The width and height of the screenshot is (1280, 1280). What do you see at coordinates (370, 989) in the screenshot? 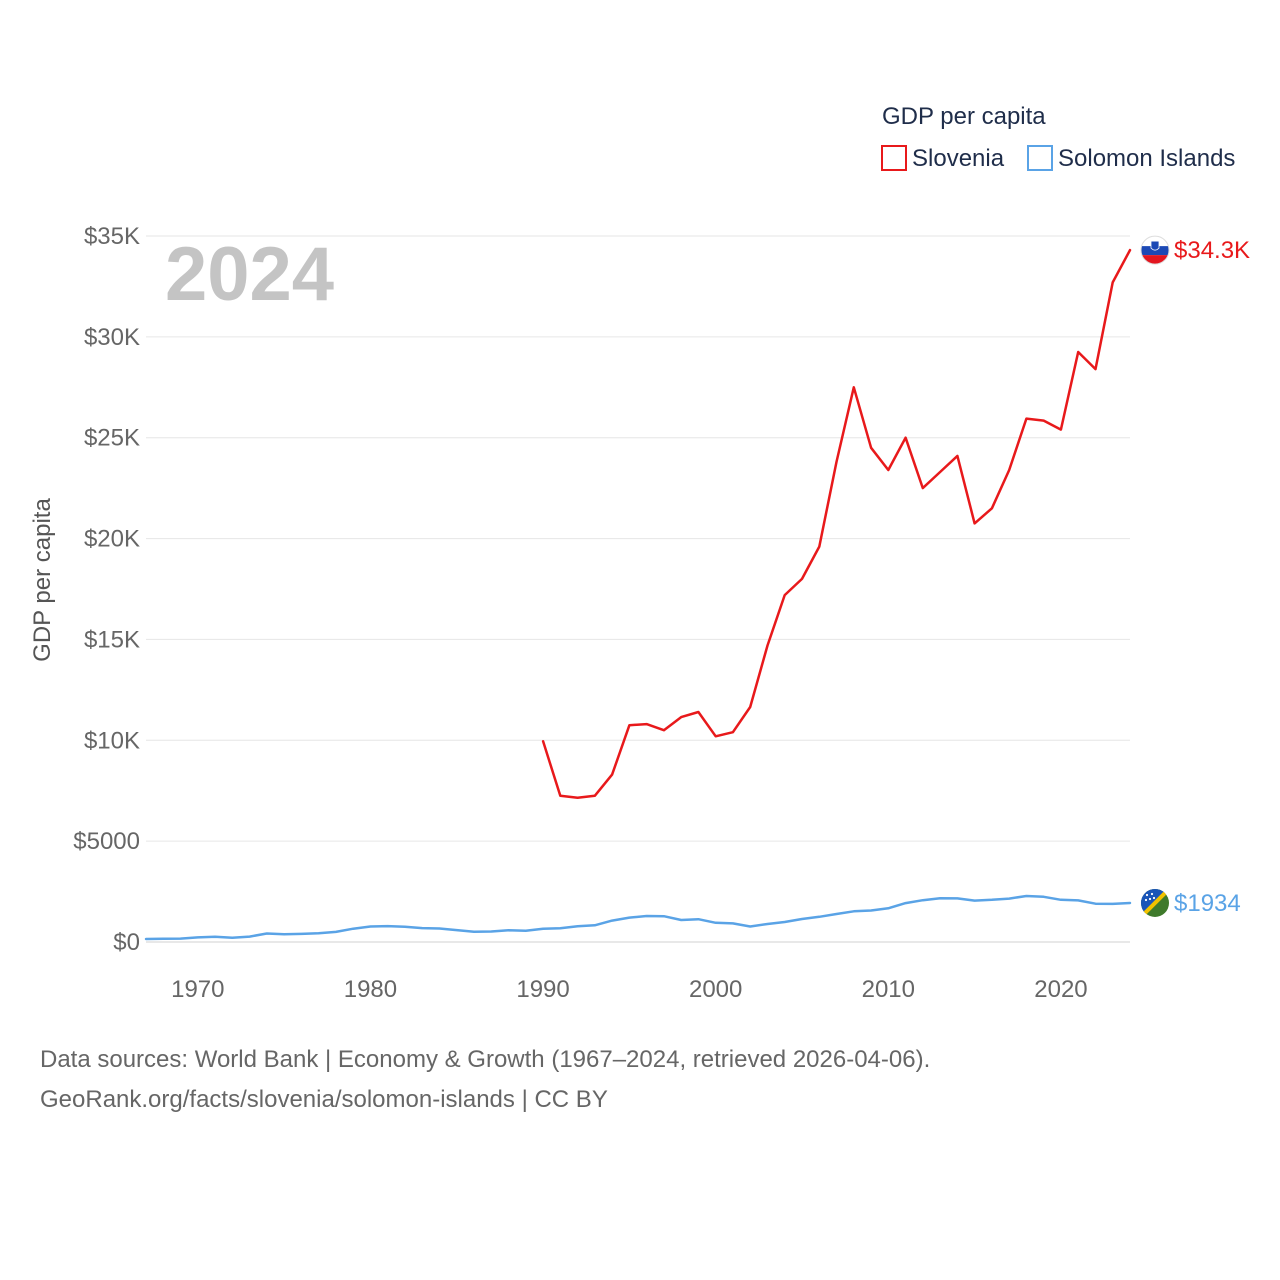
I see `x-tick-label: 1980` at bounding box center [370, 989].